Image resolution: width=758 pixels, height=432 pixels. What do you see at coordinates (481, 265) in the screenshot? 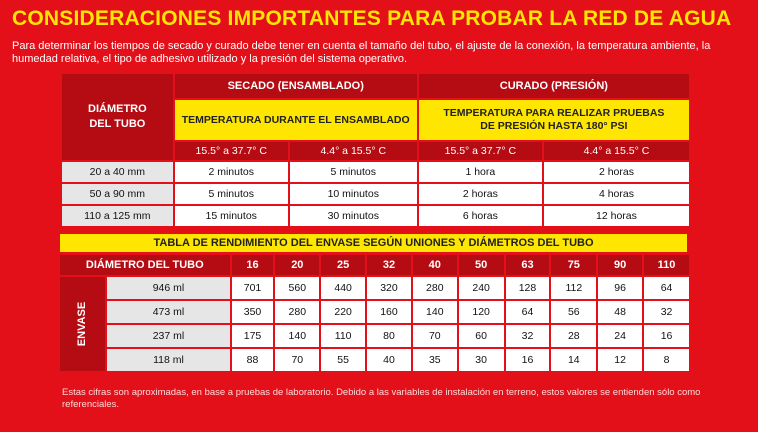
I see `diameter-value: 50` at bounding box center [481, 265].